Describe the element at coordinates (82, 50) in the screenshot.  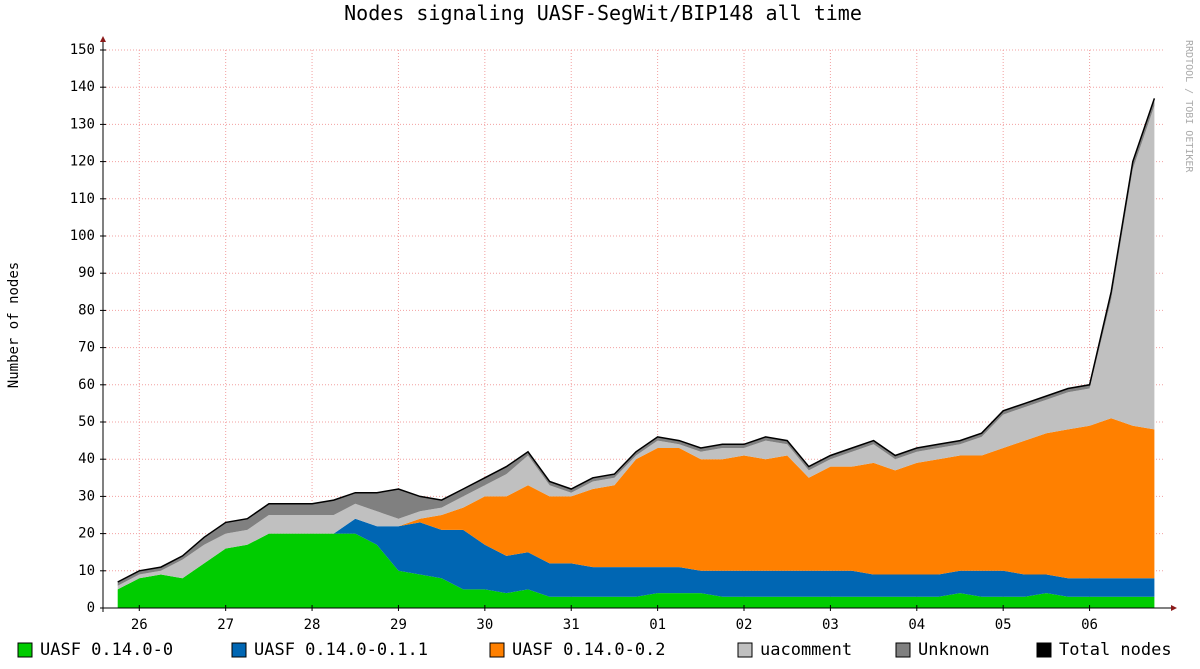
I see `y-tick-label: 150` at that location.